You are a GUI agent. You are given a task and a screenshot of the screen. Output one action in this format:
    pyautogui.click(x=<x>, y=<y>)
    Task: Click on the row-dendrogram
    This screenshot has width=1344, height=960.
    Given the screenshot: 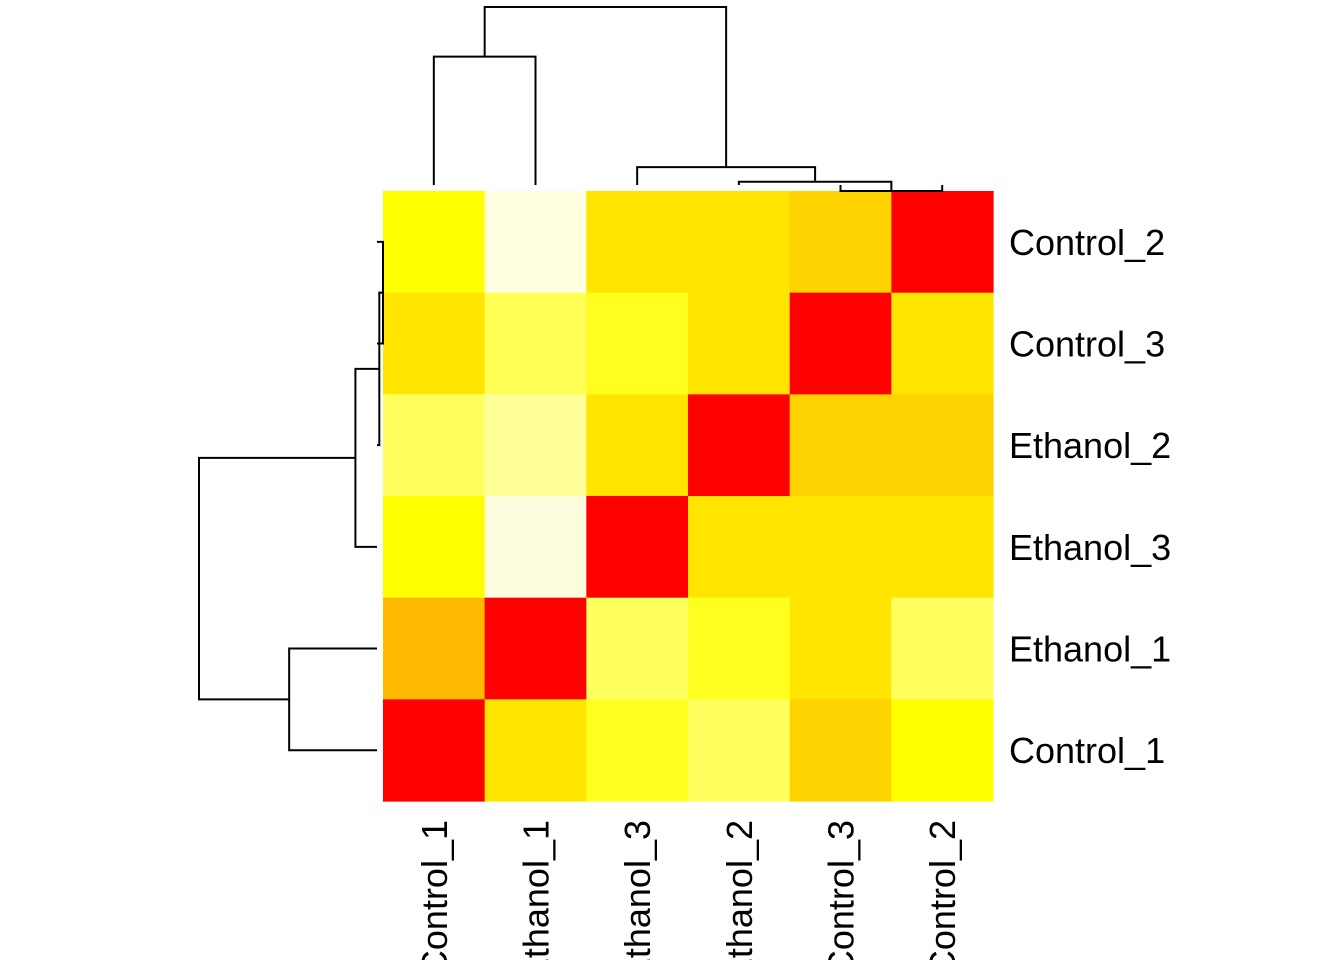 What is the action you would take?
    pyautogui.click(x=291, y=496)
    